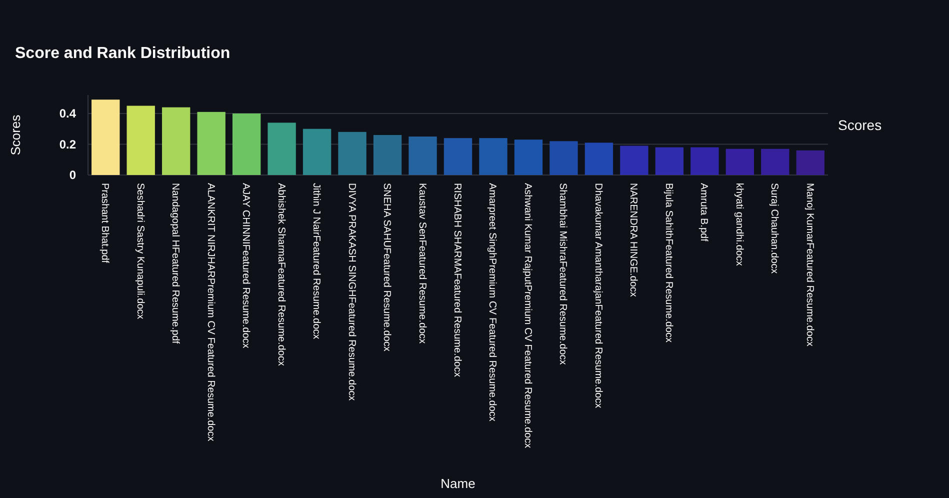  Describe the element at coordinates (562, 274) in the screenshot. I see `x-tick-label: Shambhai MishraFeatured Resume.docx` at that location.